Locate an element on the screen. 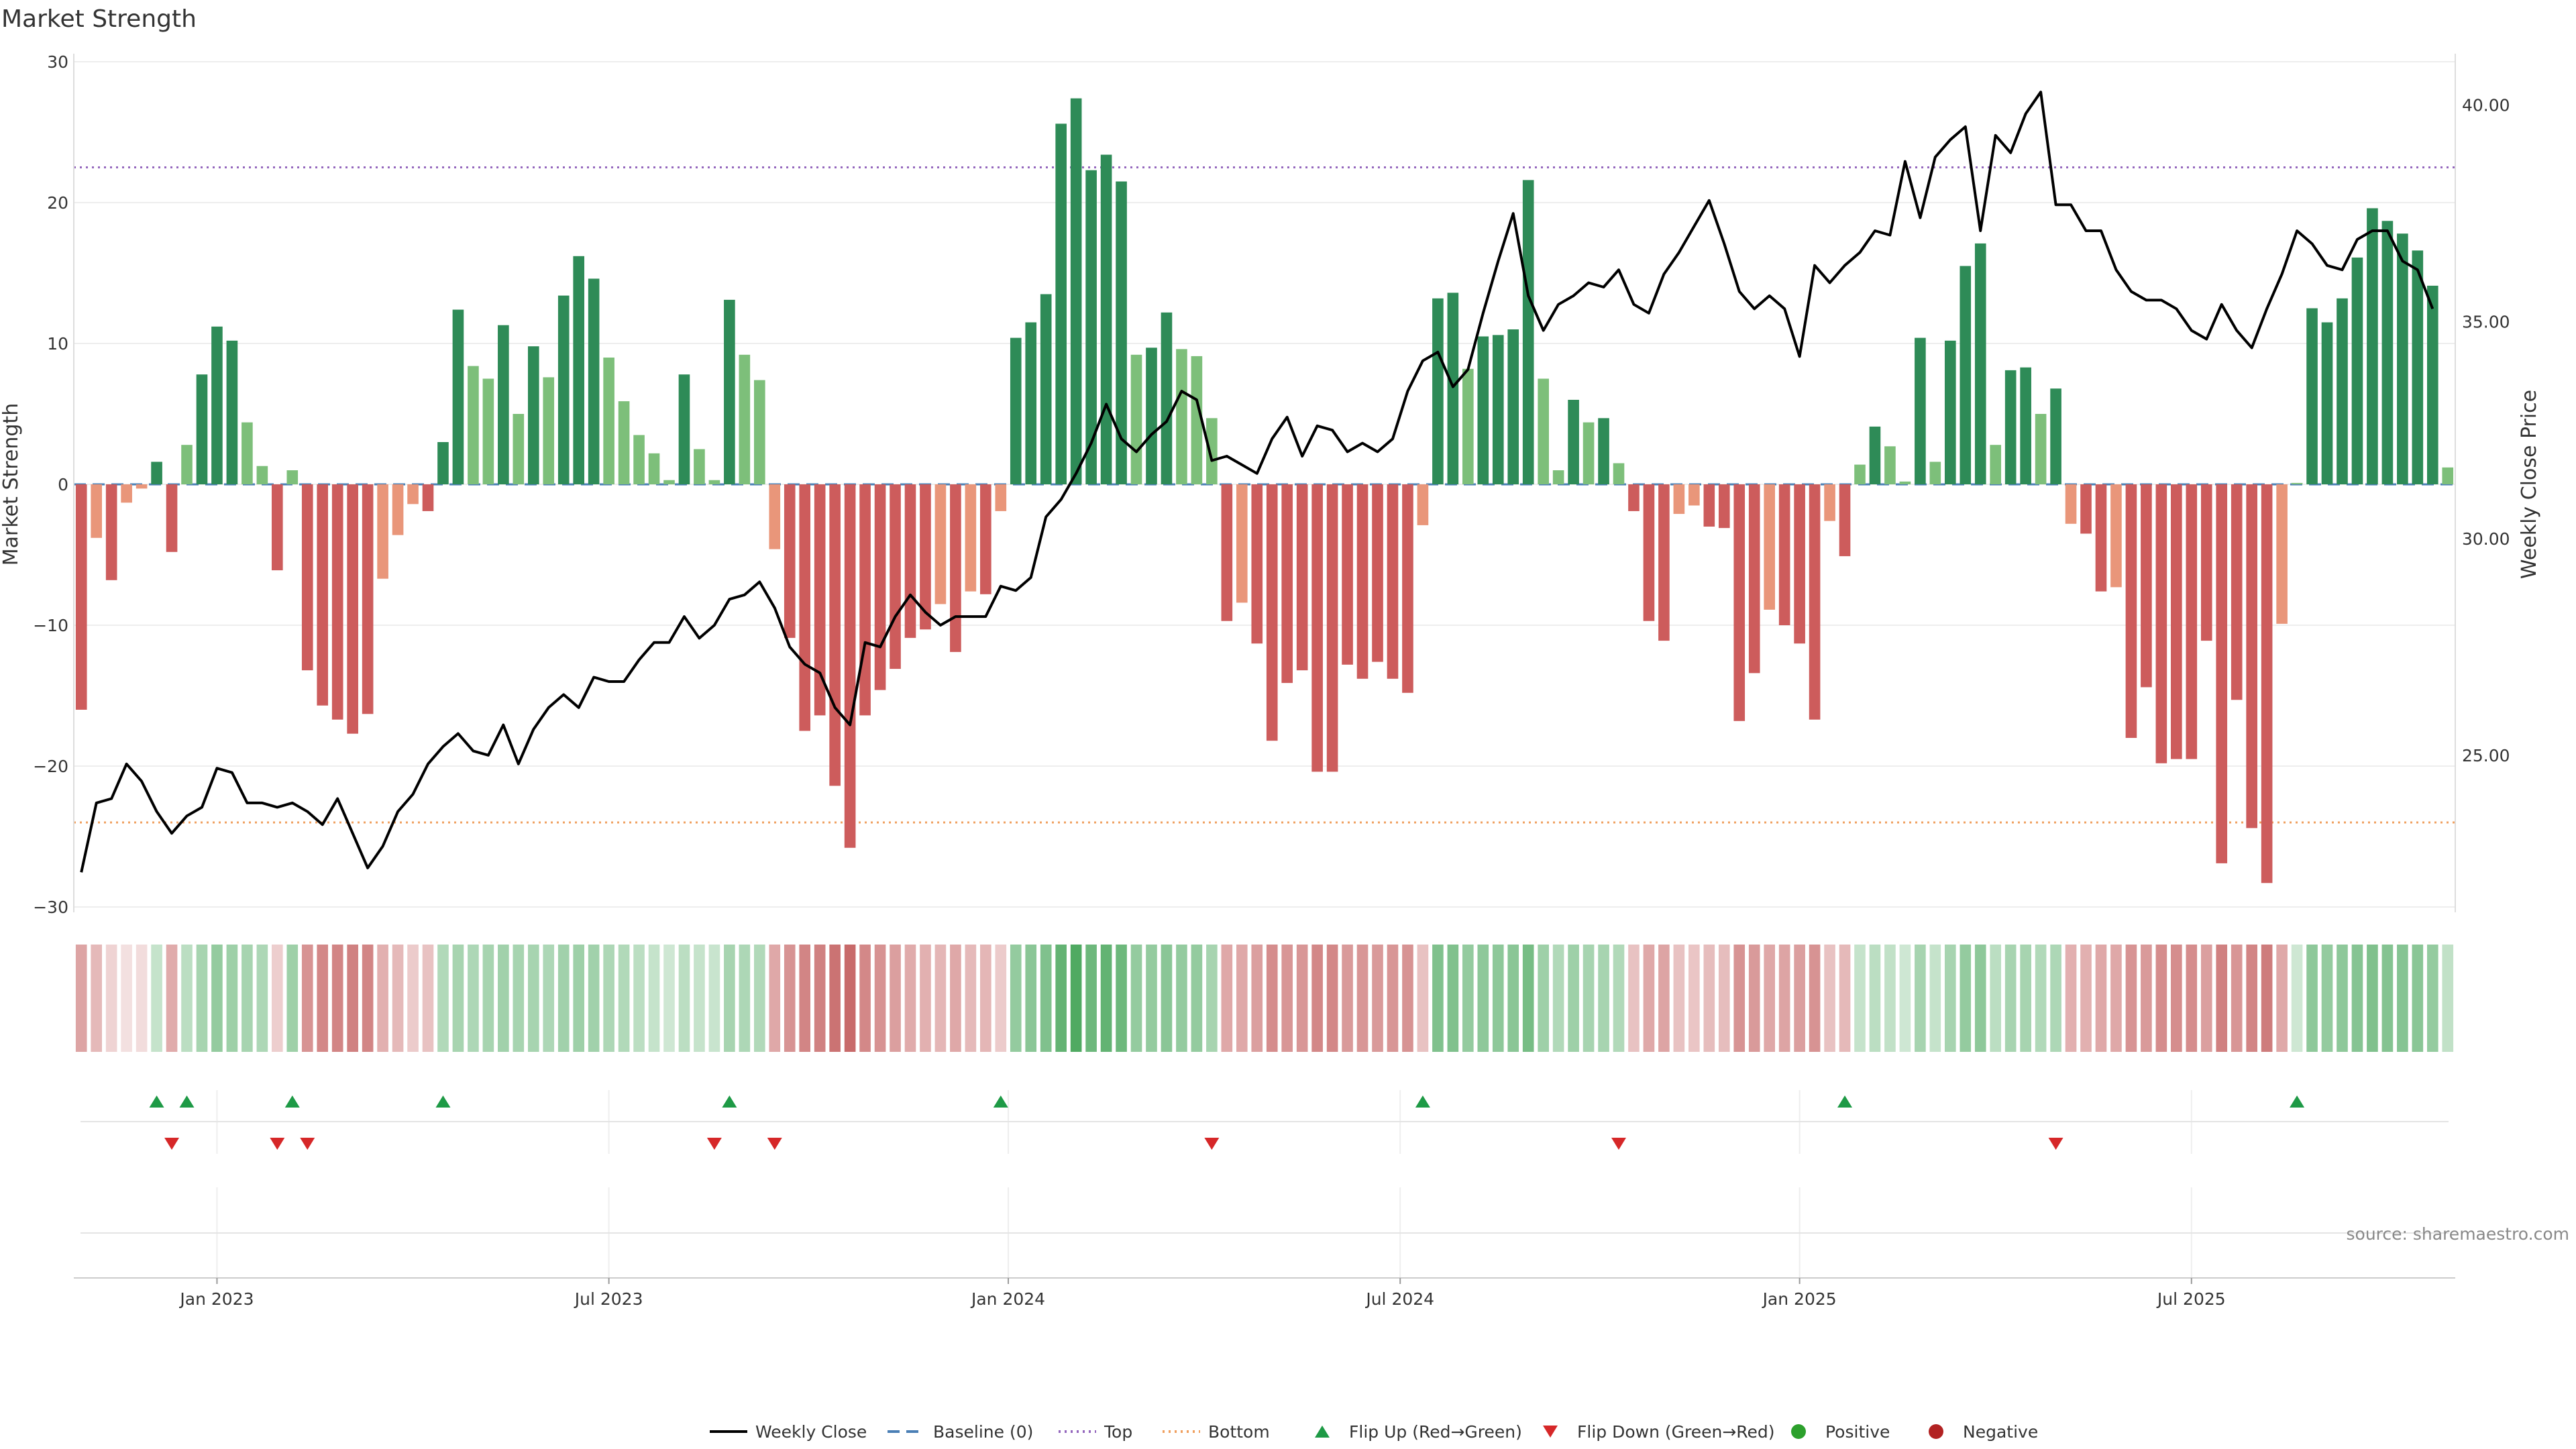 The image size is (2576, 1449). y2-tick-label: 25.00 is located at coordinates (2486, 755).